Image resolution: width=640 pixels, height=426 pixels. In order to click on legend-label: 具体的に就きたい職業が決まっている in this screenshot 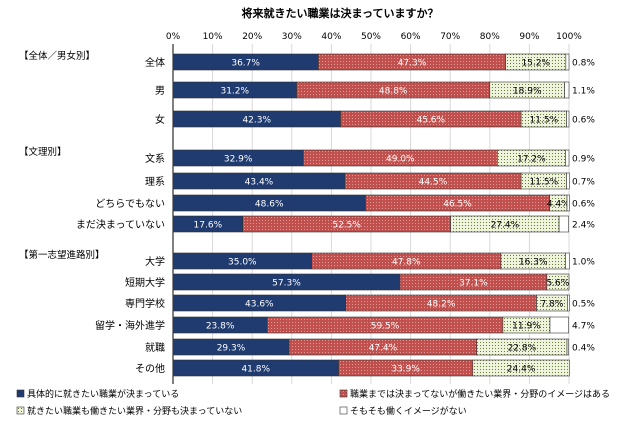, I will do `click(103, 394)`.